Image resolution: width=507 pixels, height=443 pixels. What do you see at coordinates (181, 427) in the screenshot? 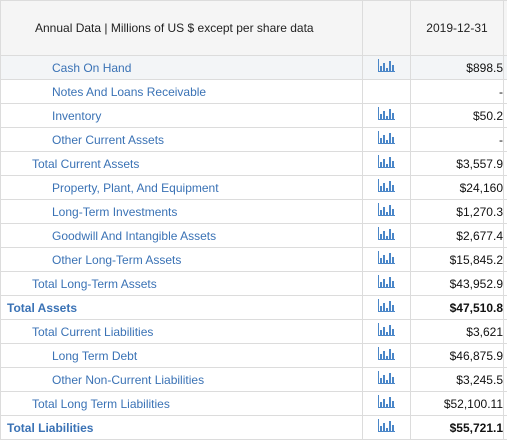
I see `row-label-link: Total Liabilities` at bounding box center [181, 427].